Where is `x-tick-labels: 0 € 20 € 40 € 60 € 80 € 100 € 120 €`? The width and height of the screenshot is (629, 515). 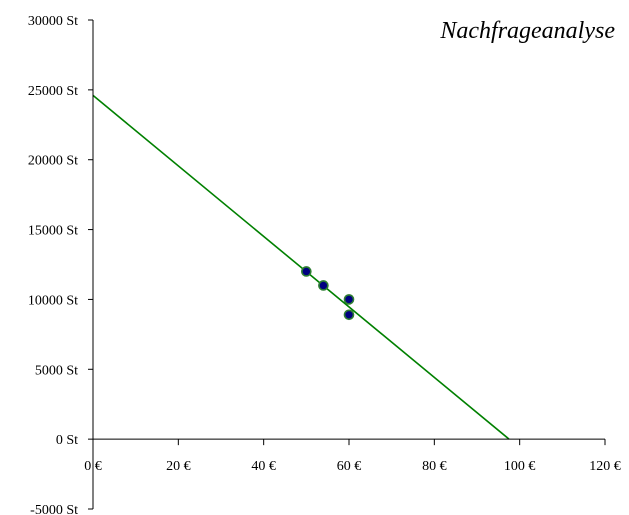
x-tick-labels: 0 € 20 € 40 € 60 € 80 € 100 € 120 € is located at coordinates (352, 466).